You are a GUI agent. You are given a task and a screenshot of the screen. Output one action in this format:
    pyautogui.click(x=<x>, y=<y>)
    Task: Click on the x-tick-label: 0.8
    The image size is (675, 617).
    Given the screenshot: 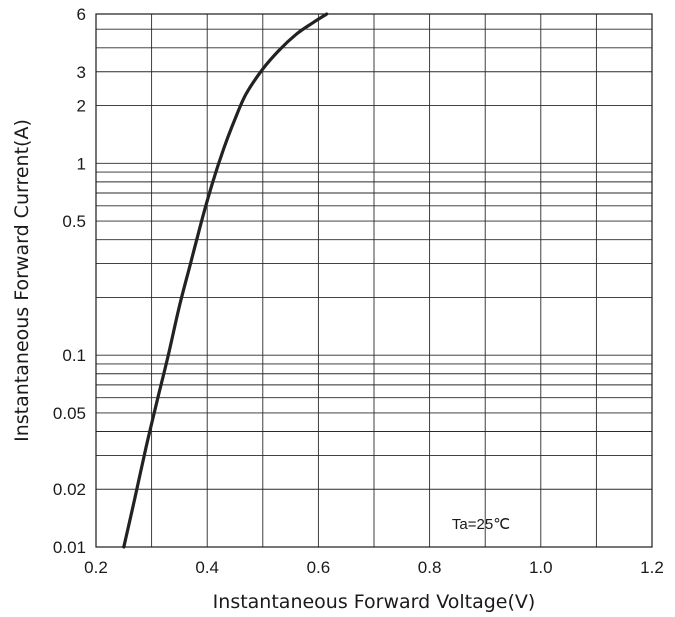 What is the action you would take?
    pyautogui.click(x=430, y=567)
    